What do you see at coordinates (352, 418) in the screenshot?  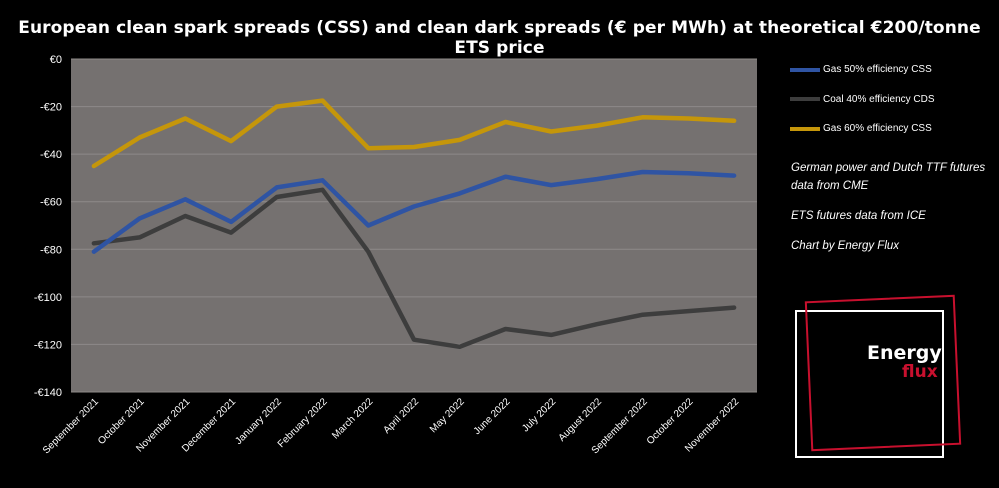 I see `x-tick-label: March 2022` at bounding box center [352, 418].